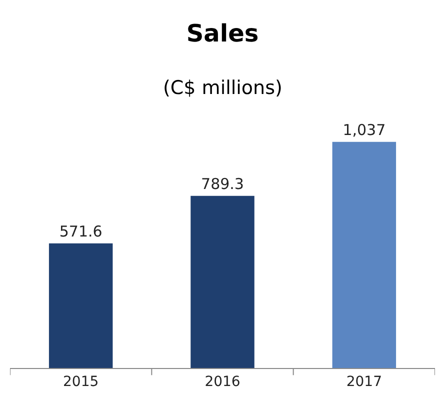 The width and height of the screenshot is (445, 408). I want to click on data-label: 789.3, so click(222, 183).